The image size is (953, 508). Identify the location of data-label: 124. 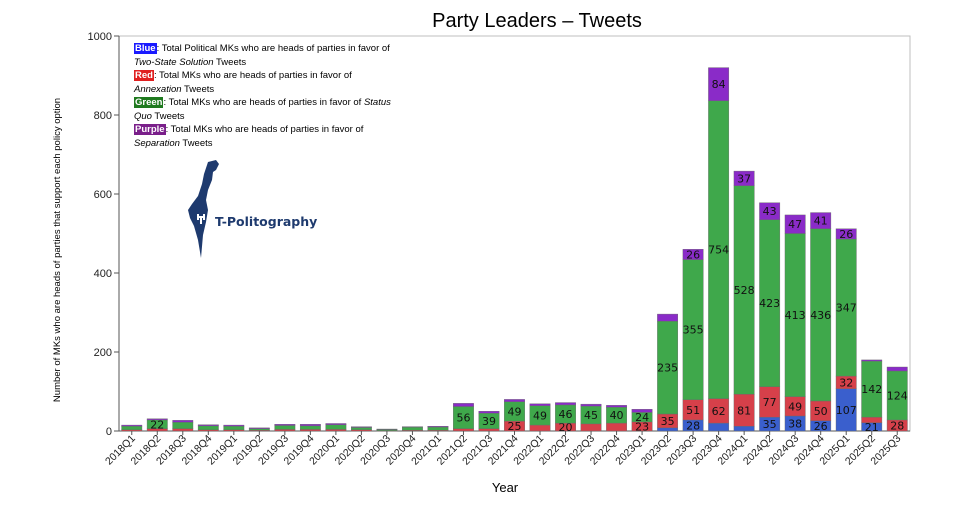
(897, 395).